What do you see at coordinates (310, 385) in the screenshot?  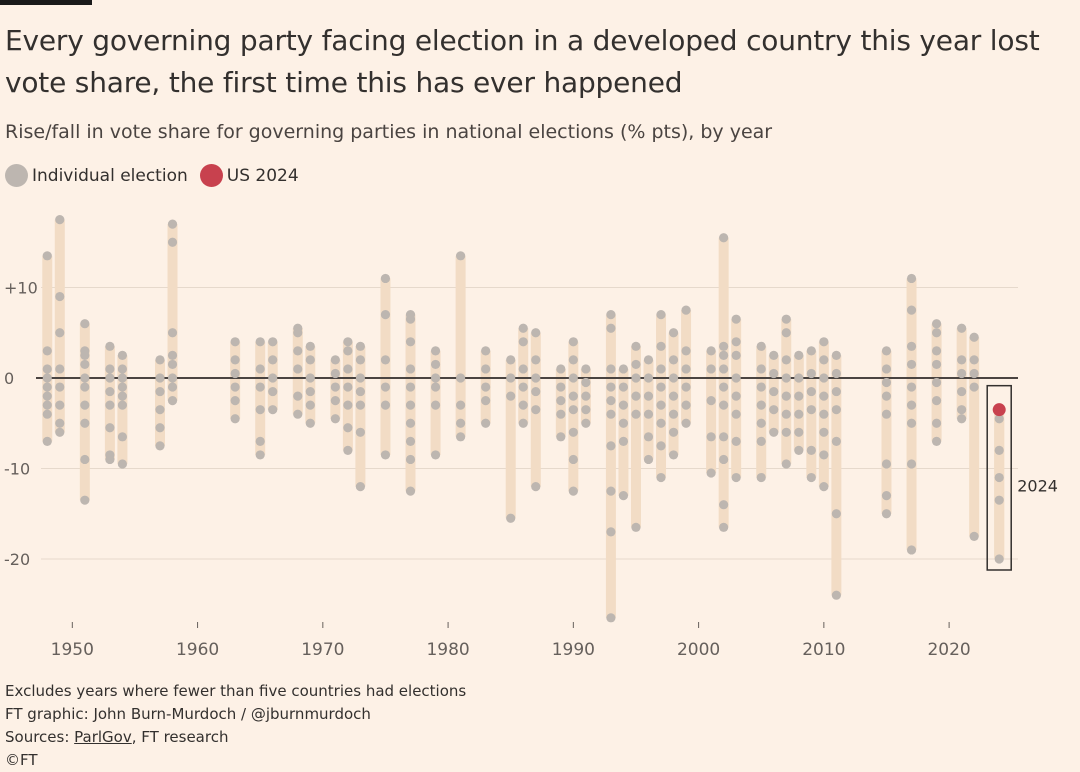 I see `range-bar-1969` at bounding box center [310, 385].